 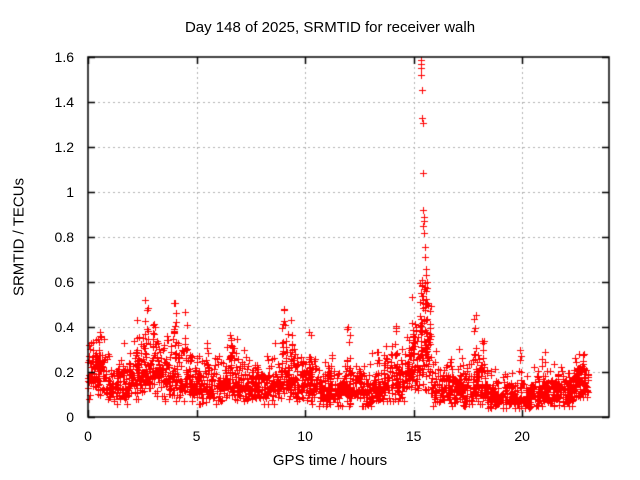 What do you see at coordinates (64, 237) in the screenshot?
I see `y-tick-label: 0.8` at bounding box center [64, 237].